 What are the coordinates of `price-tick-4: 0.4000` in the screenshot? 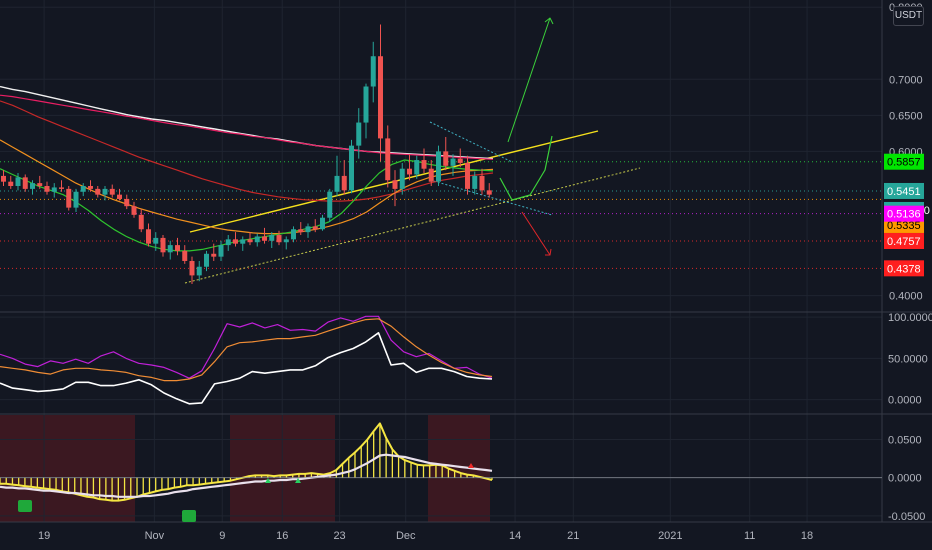 It's located at (906, 297).